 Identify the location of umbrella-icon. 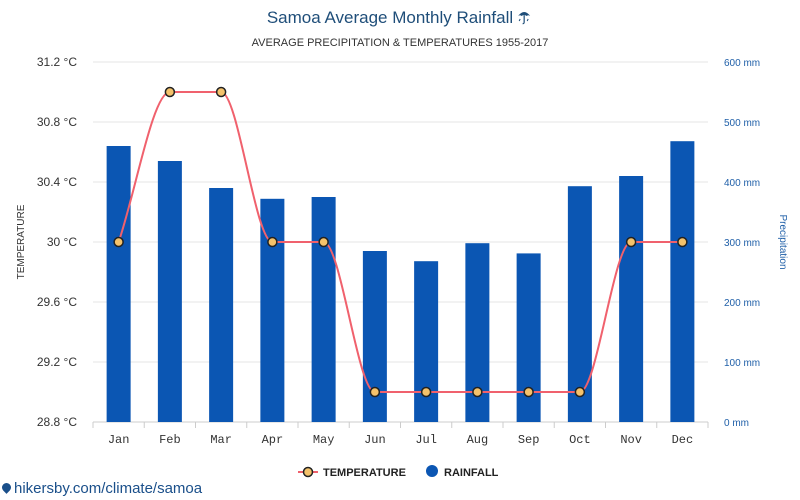
(524, 18).